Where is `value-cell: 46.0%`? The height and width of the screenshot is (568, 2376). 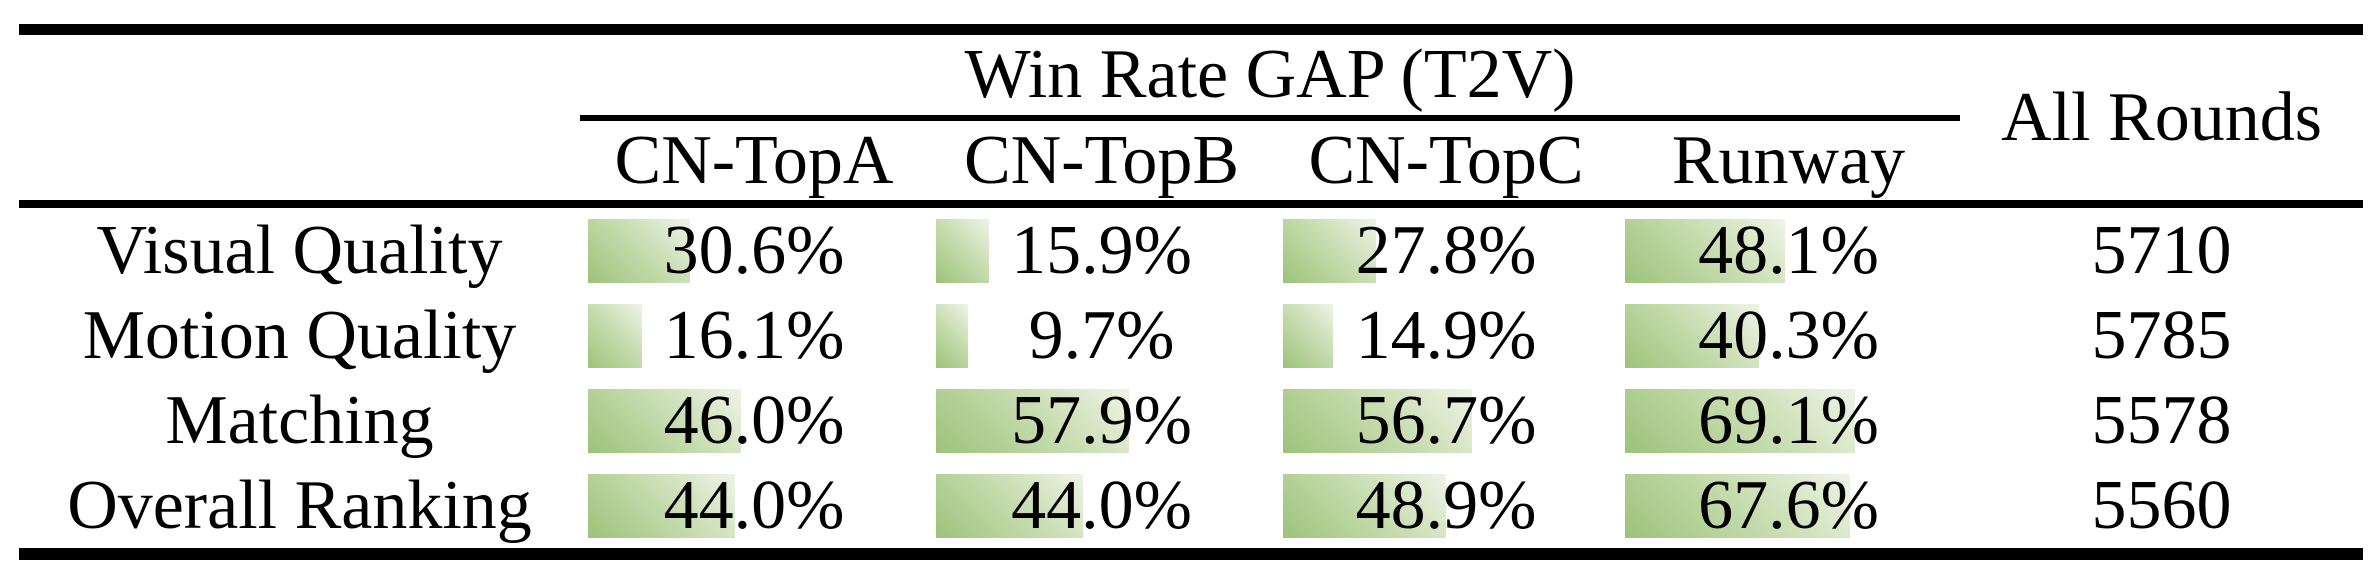 value-cell: 46.0% is located at coordinates (754, 420).